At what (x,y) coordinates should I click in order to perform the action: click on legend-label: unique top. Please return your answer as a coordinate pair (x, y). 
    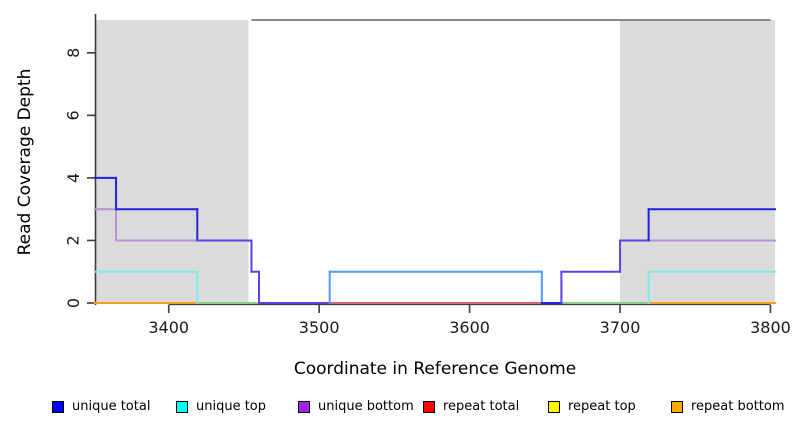
    Looking at the image, I should click on (231, 406).